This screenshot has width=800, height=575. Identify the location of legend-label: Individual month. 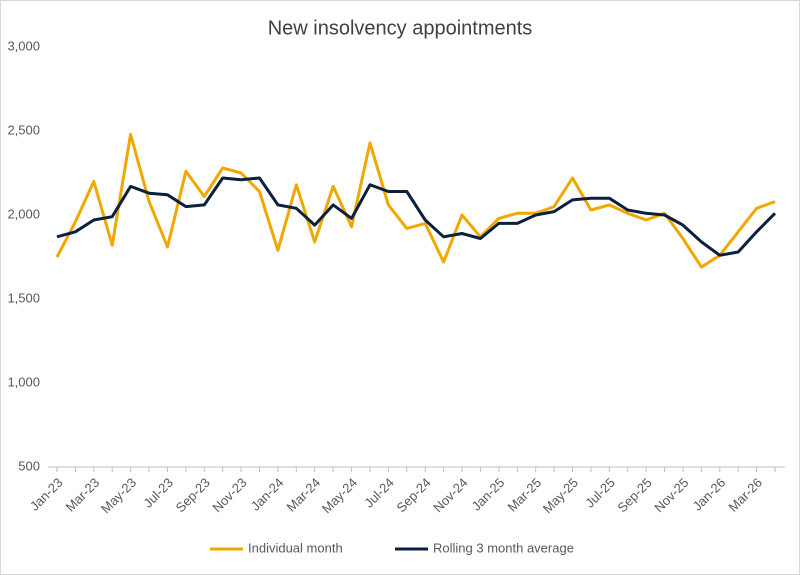
(295, 547).